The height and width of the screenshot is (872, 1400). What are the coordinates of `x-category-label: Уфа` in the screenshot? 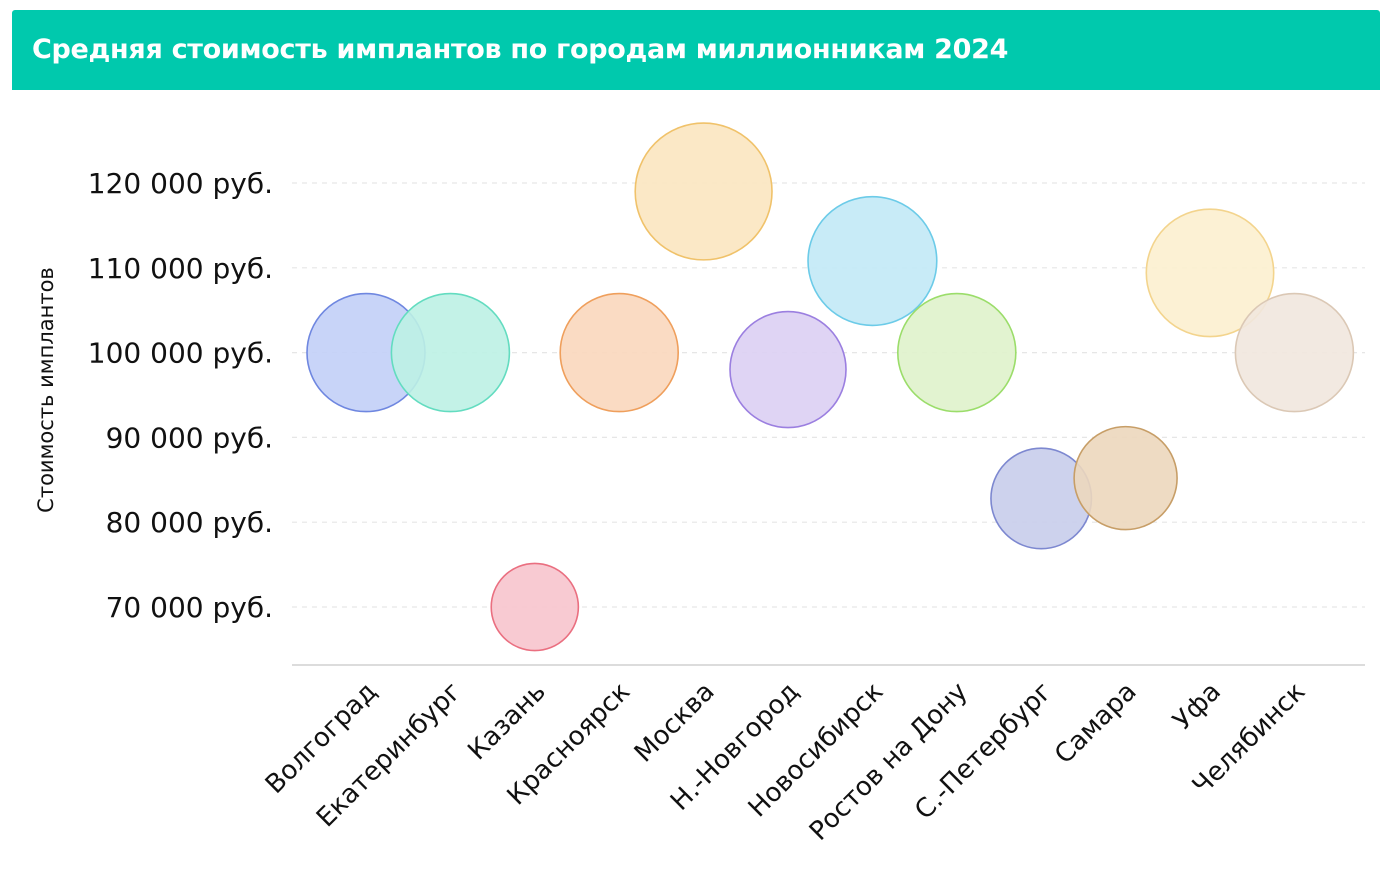 It's located at (1197, 706).